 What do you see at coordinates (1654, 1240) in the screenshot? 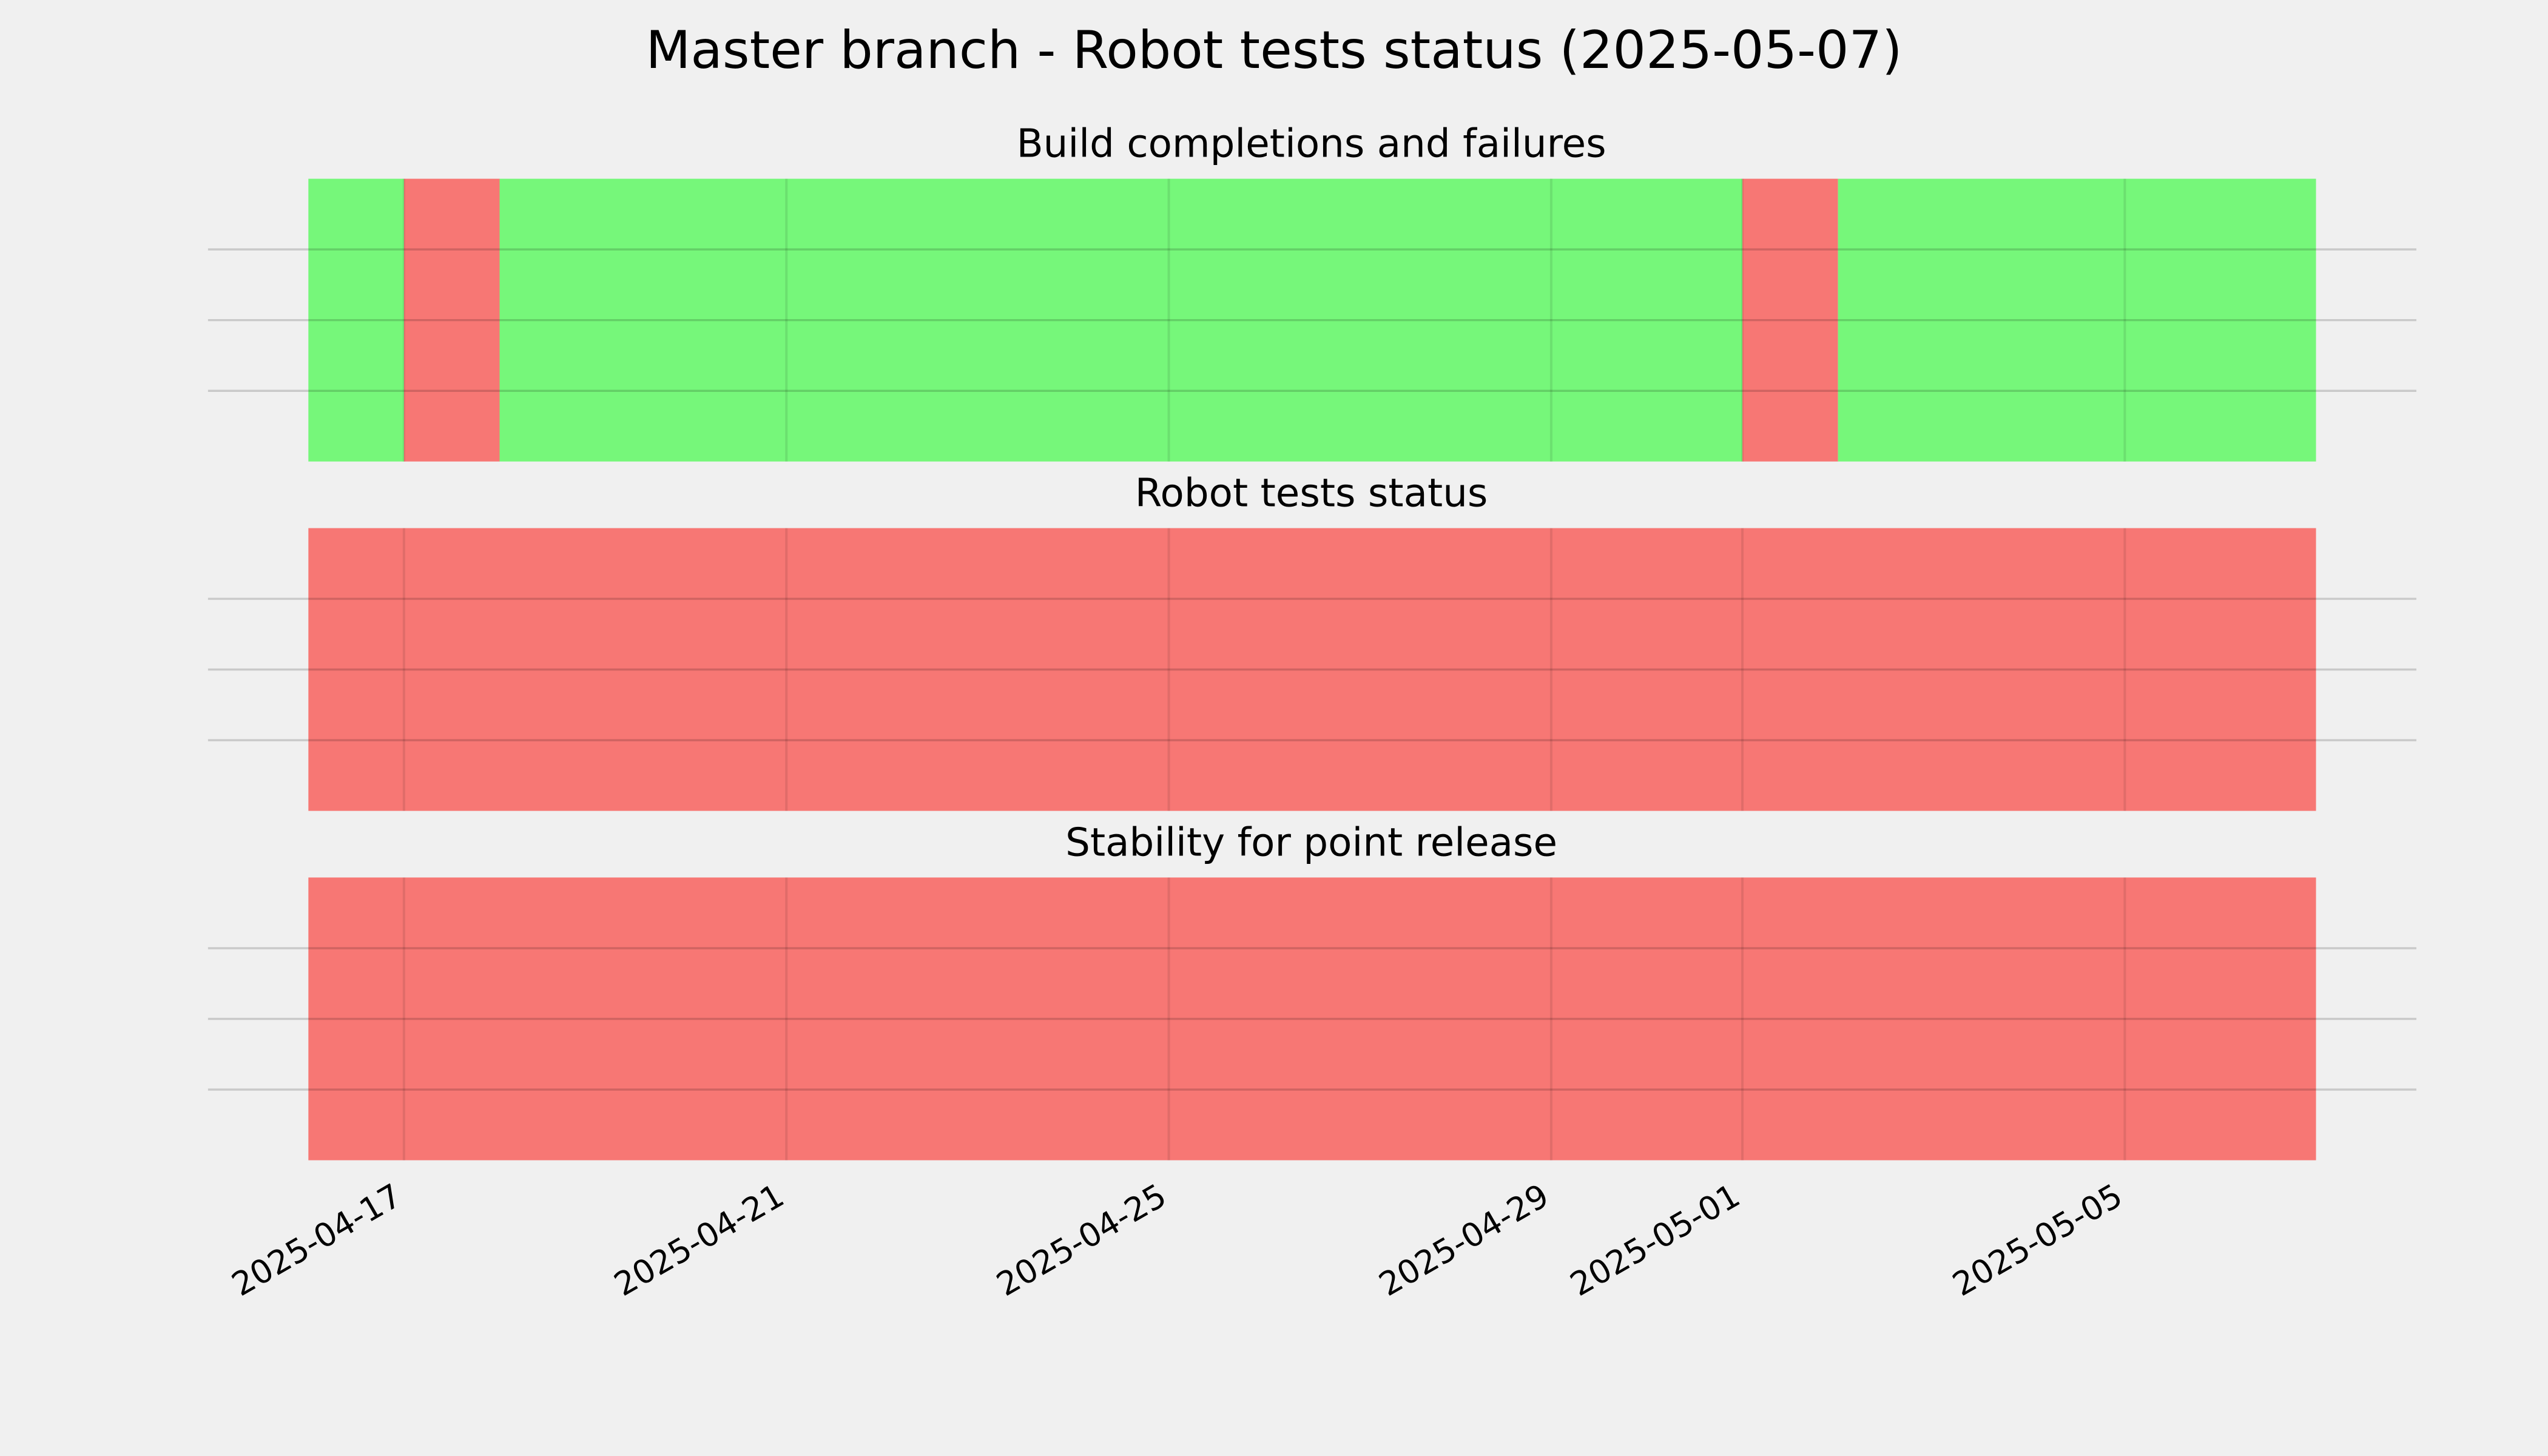
I see `x-tick-label: 2025-05-01` at bounding box center [1654, 1240].